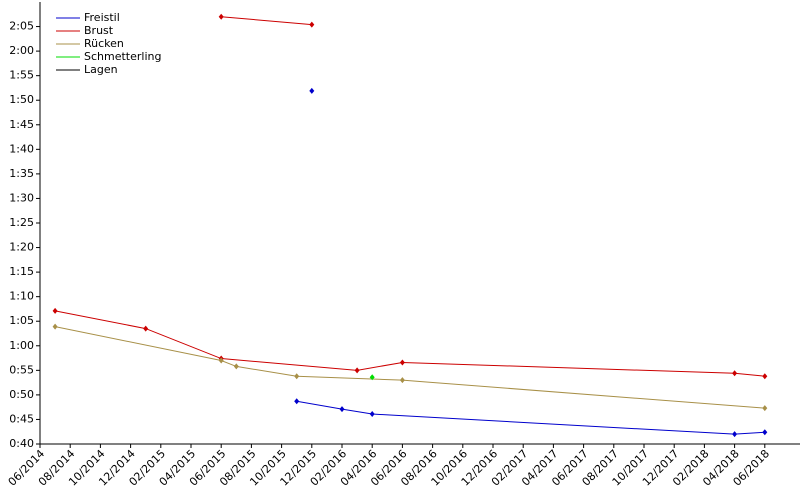  I want to click on y-tick-label: 1:30, so click(21, 197).